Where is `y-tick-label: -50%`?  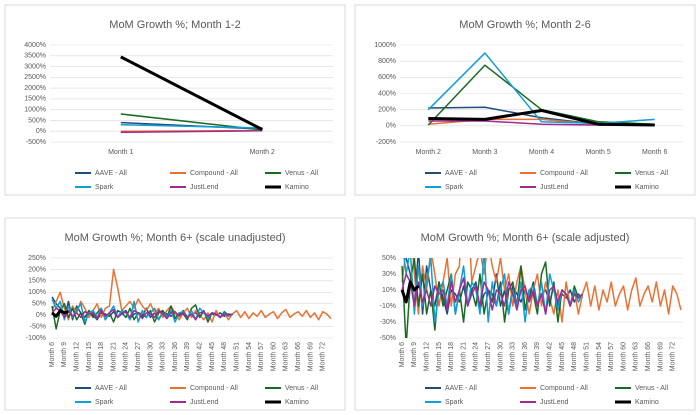 y-tick-label: -50% is located at coordinates (38, 326).